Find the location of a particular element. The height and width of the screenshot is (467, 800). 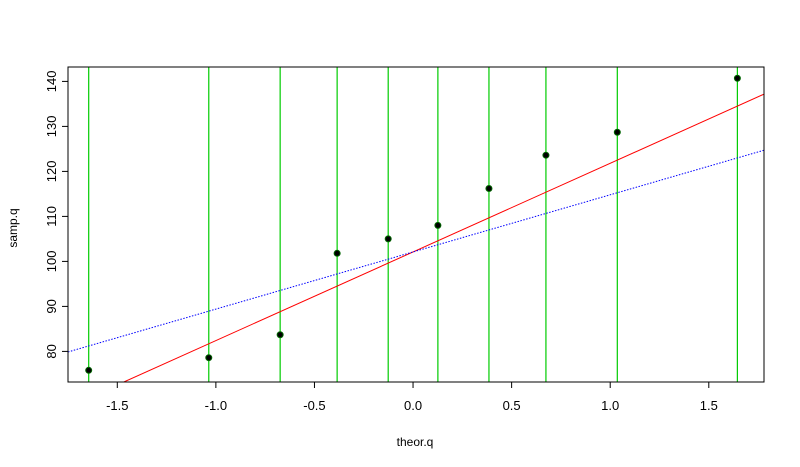

y-tick-label: 130 is located at coordinates (51, 127).